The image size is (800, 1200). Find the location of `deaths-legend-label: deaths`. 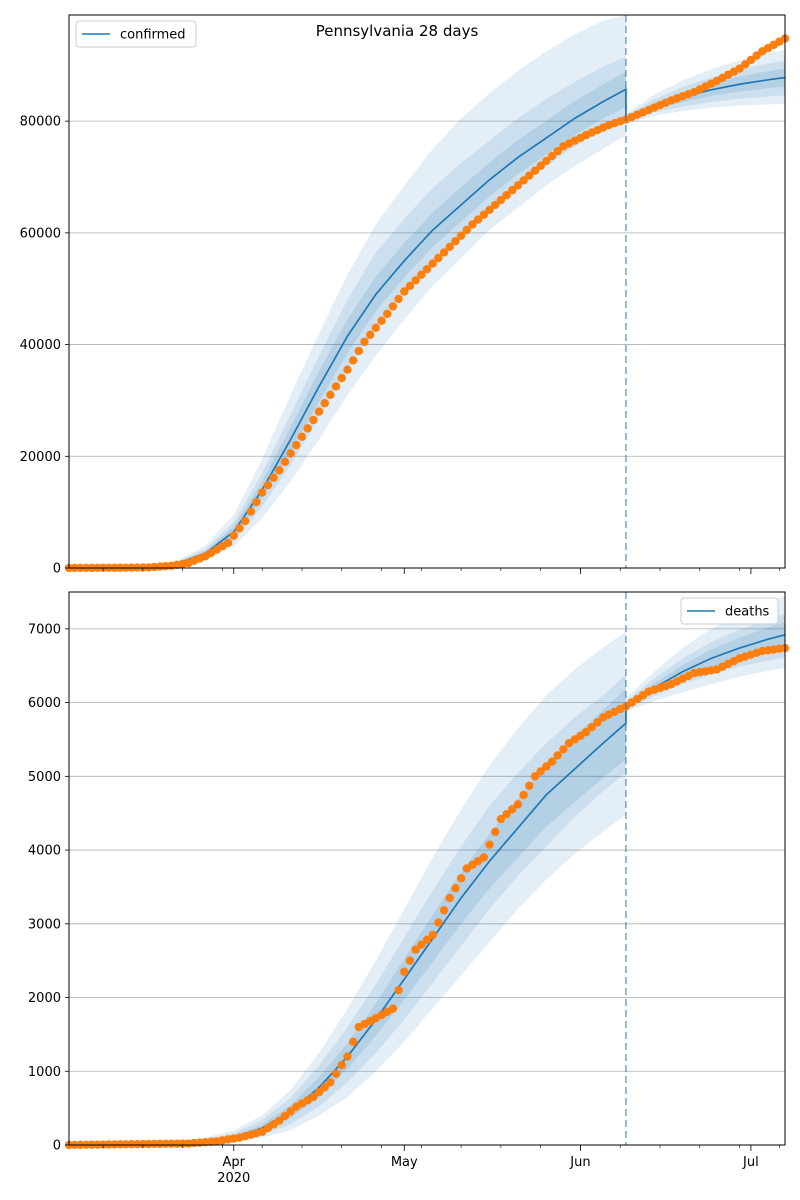

deaths-legend-label: deaths is located at coordinates (747, 612).